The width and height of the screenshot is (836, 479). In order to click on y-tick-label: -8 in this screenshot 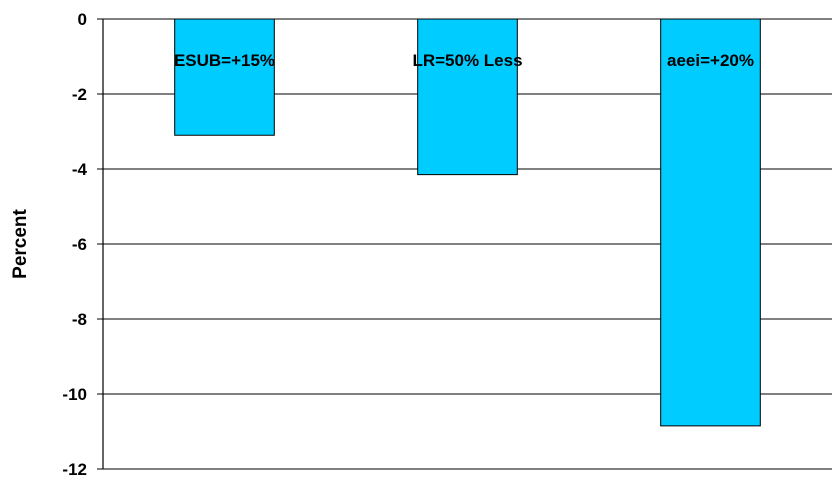, I will do `click(79, 319)`.